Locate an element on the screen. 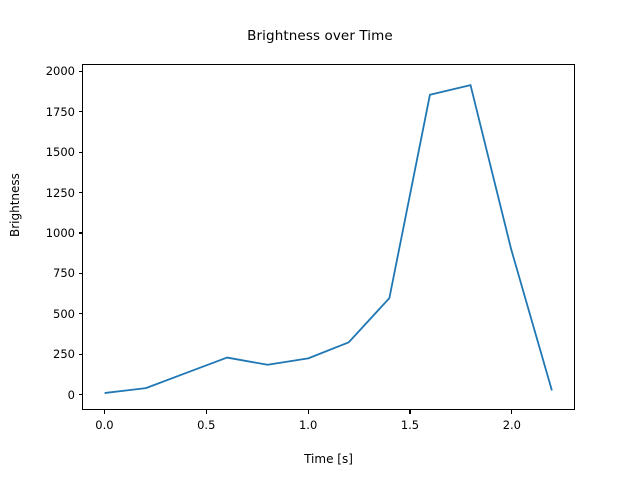 This screenshot has width=640, height=480. y-tick-label: 750 is located at coordinates (64, 273).